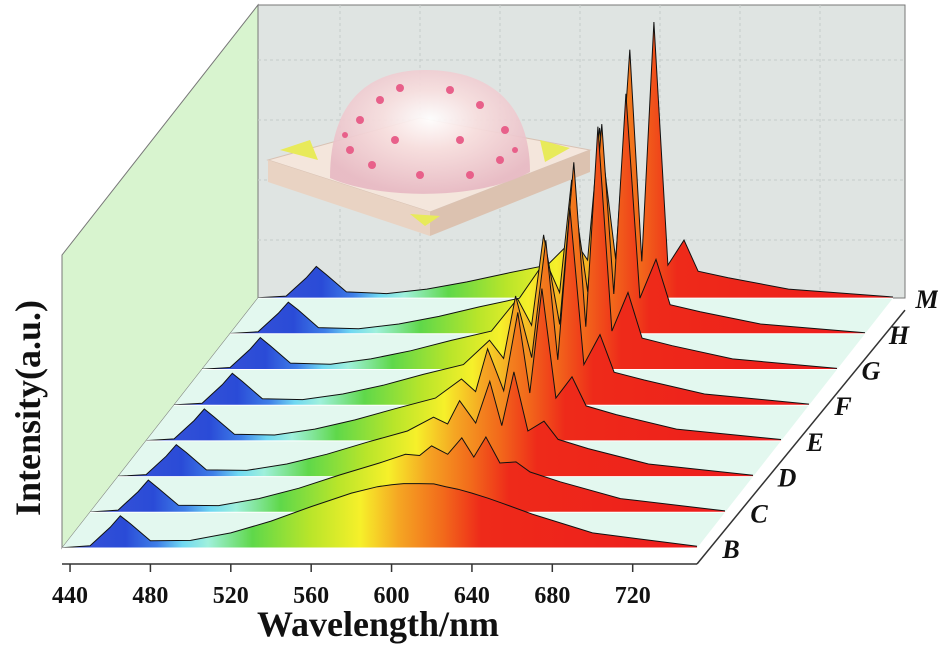 The width and height of the screenshot is (938, 657). I want to click on led-inset, so click(429, 153).